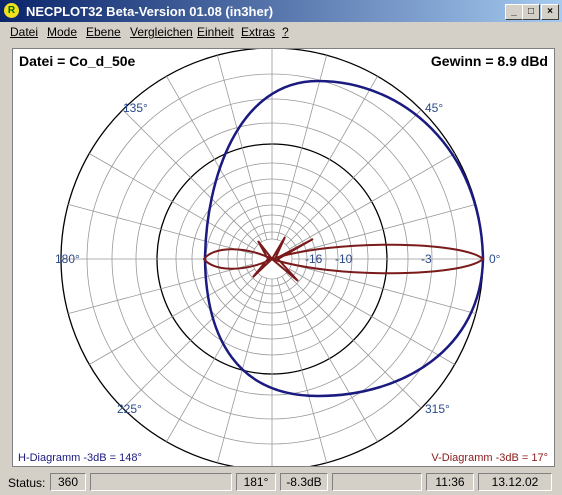 The image size is (562, 495). Describe the element at coordinates (150, 11) in the screenshot. I see `window-title: NECPLOT32 Beta-Version 01.08 (in3her)` at that location.